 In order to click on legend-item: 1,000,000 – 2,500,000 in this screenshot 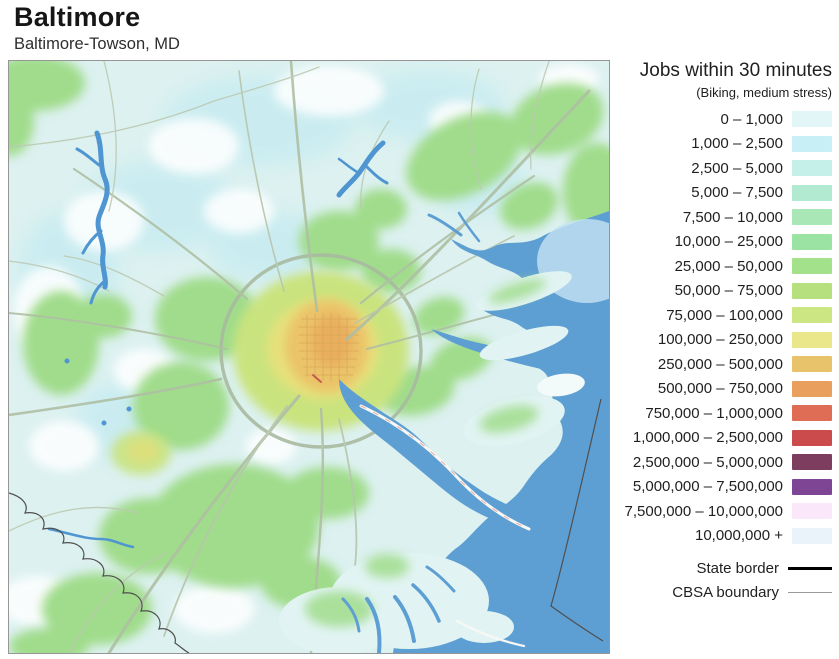, I will do `click(724, 437)`.